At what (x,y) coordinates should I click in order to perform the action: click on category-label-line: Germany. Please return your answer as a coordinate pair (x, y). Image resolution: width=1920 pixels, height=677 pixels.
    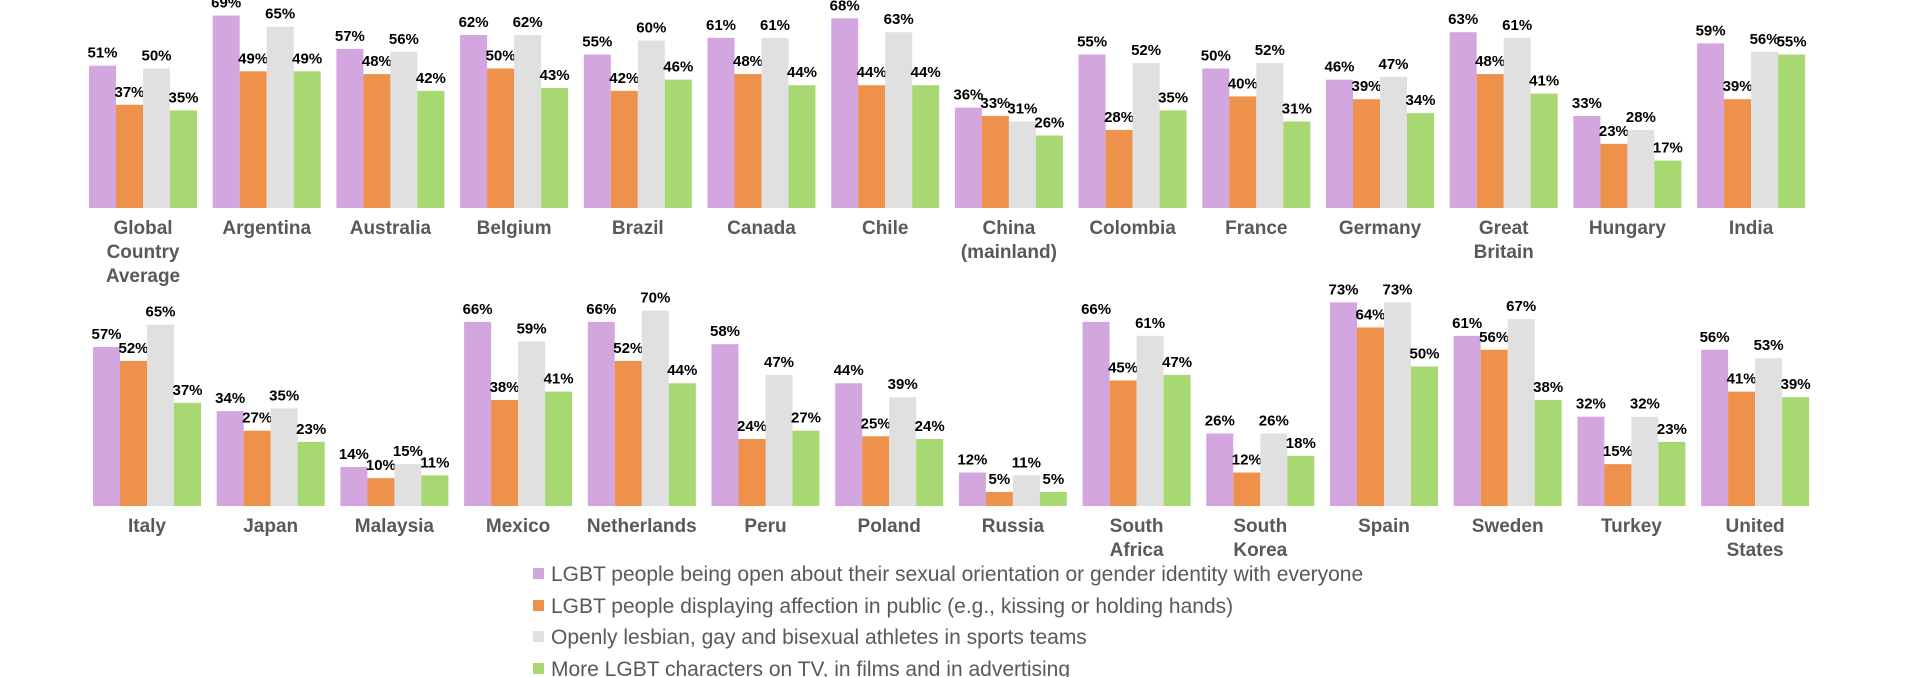
    Looking at the image, I should click on (1380, 228).